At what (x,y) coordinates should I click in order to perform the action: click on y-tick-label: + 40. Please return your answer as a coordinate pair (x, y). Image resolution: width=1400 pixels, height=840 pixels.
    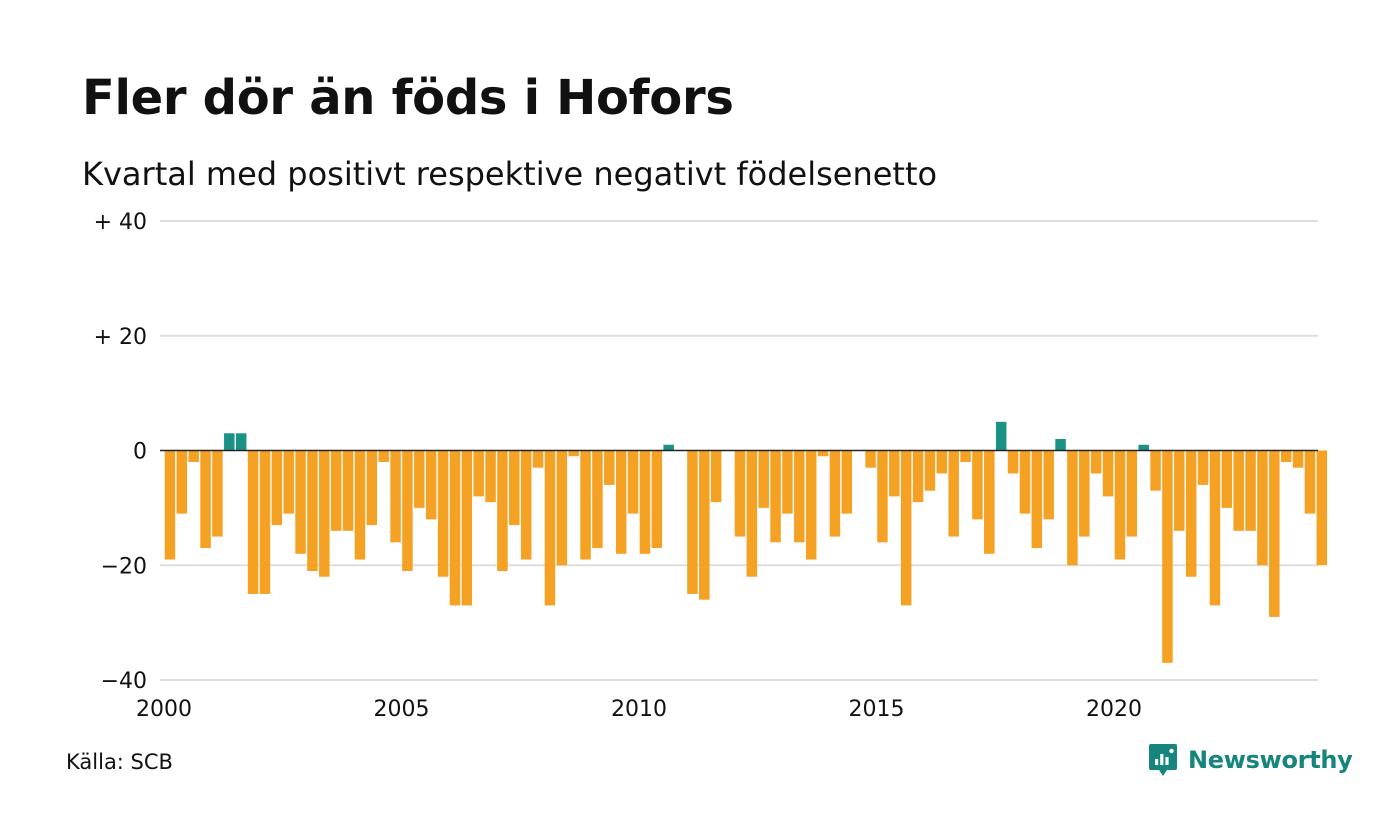
    Looking at the image, I should click on (120, 222).